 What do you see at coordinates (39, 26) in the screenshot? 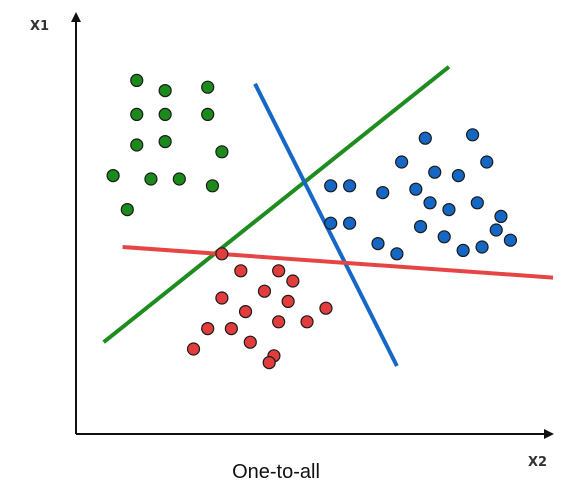
I see `y-axis-label: X1` at bounding box center [39, 26].